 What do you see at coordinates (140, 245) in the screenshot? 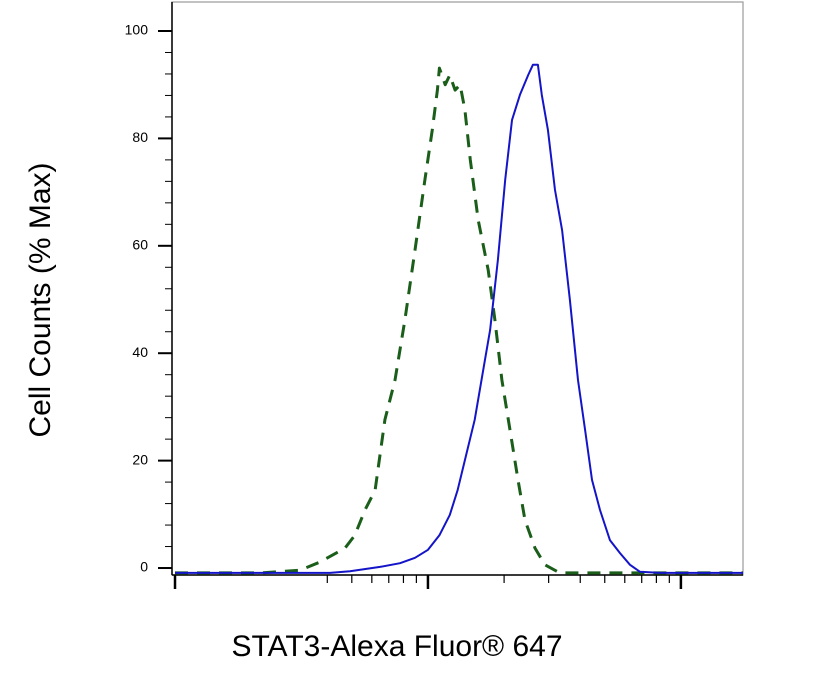
I see `y-tick-label: 60` at bounding box center [140, 245].